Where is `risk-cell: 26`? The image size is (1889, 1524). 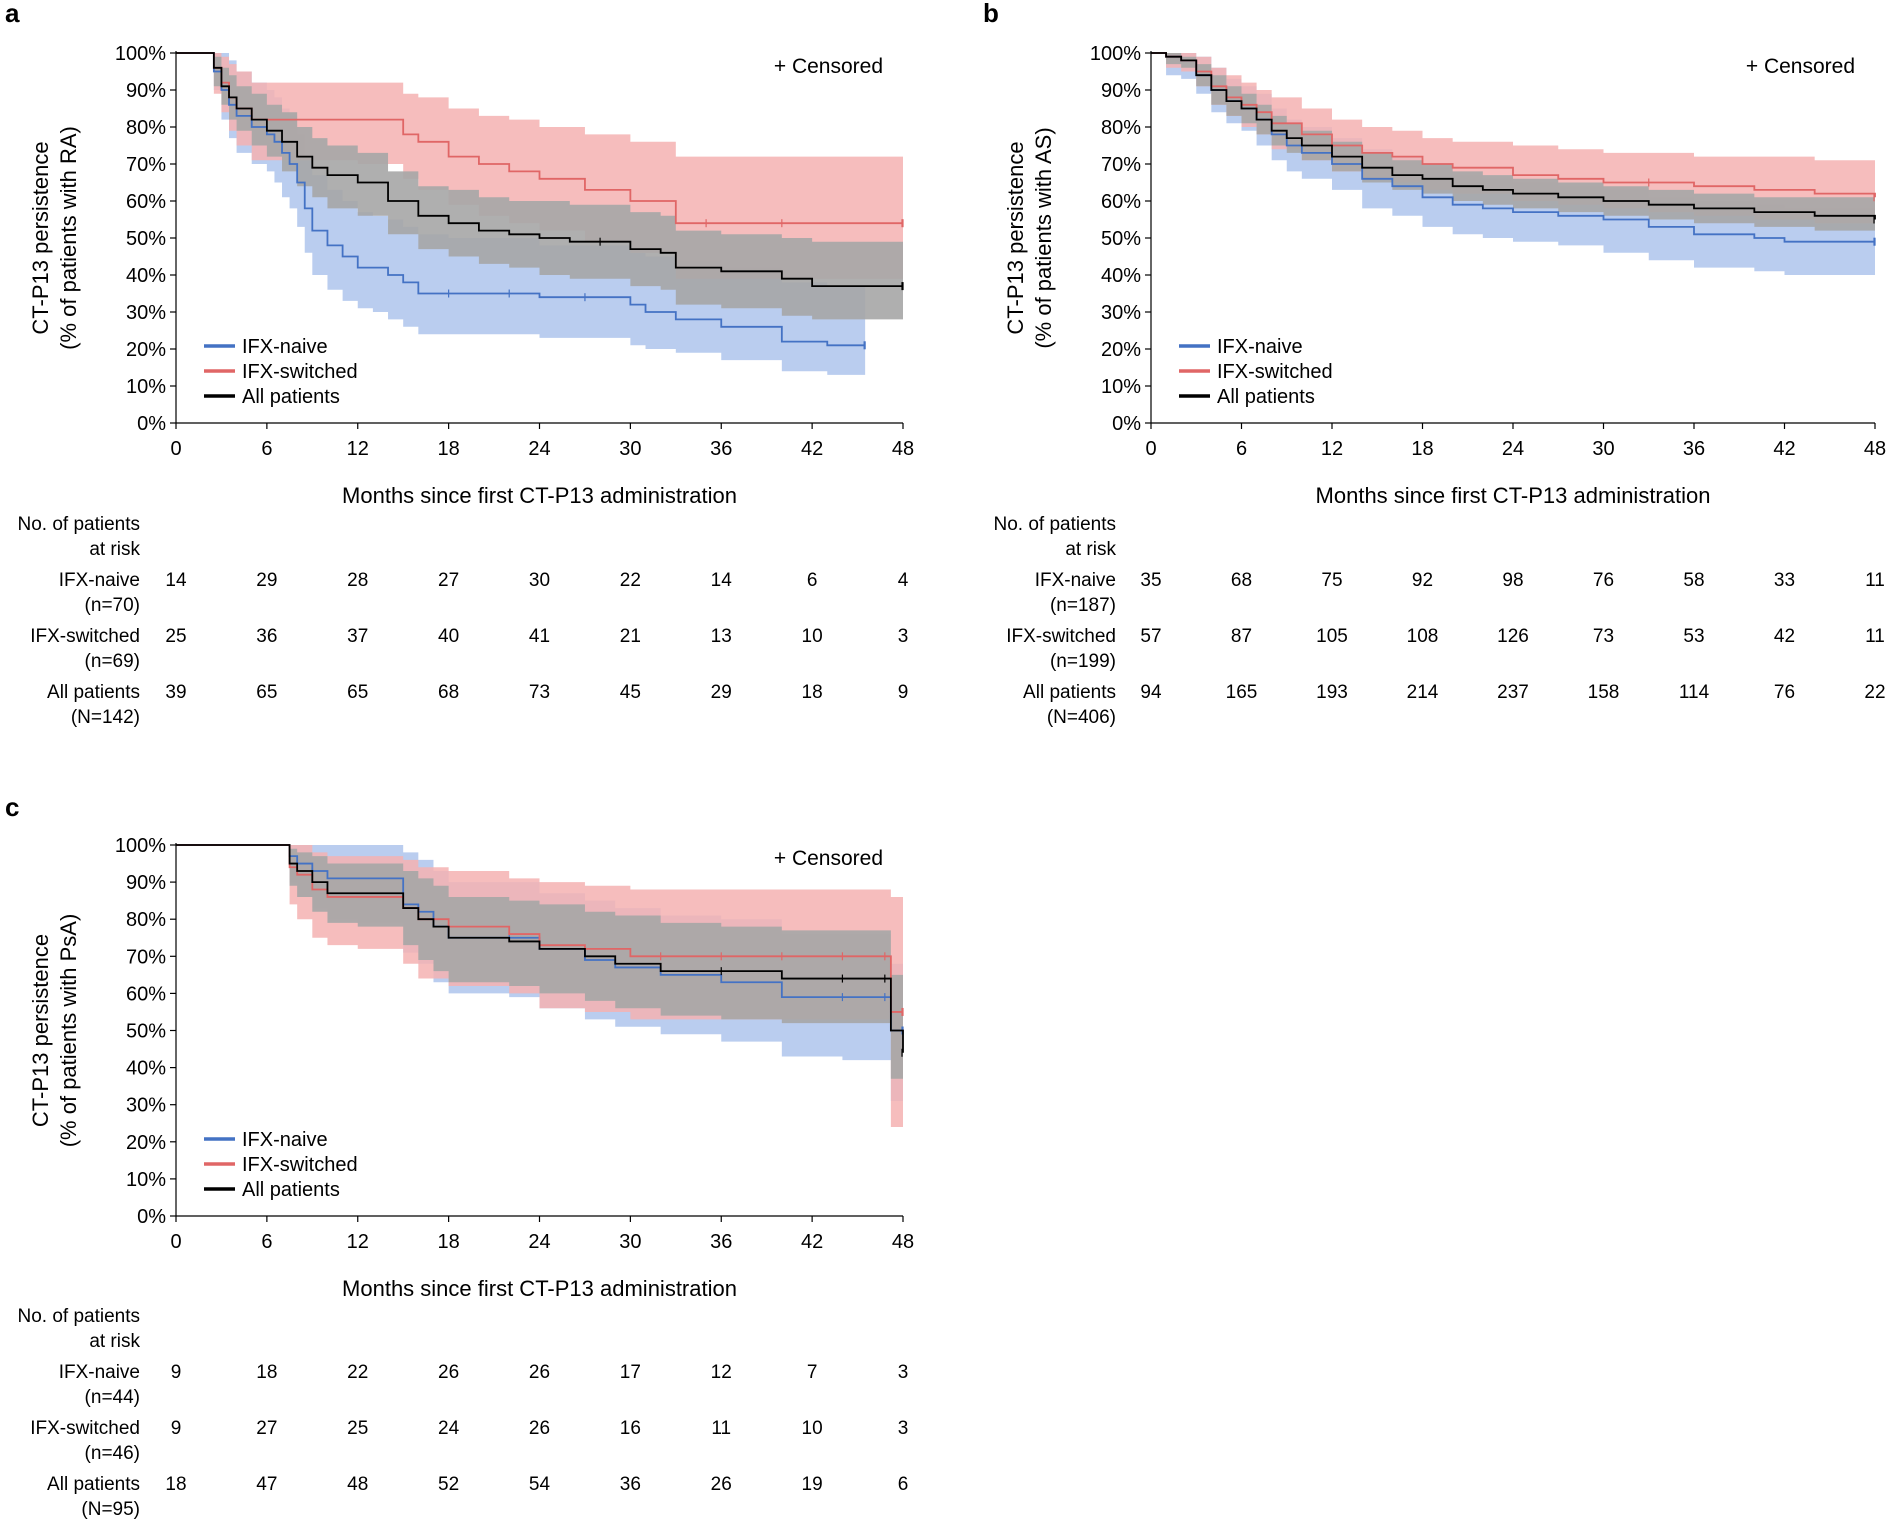
risk-cell: 26 is located at coordinates (448, 1372).